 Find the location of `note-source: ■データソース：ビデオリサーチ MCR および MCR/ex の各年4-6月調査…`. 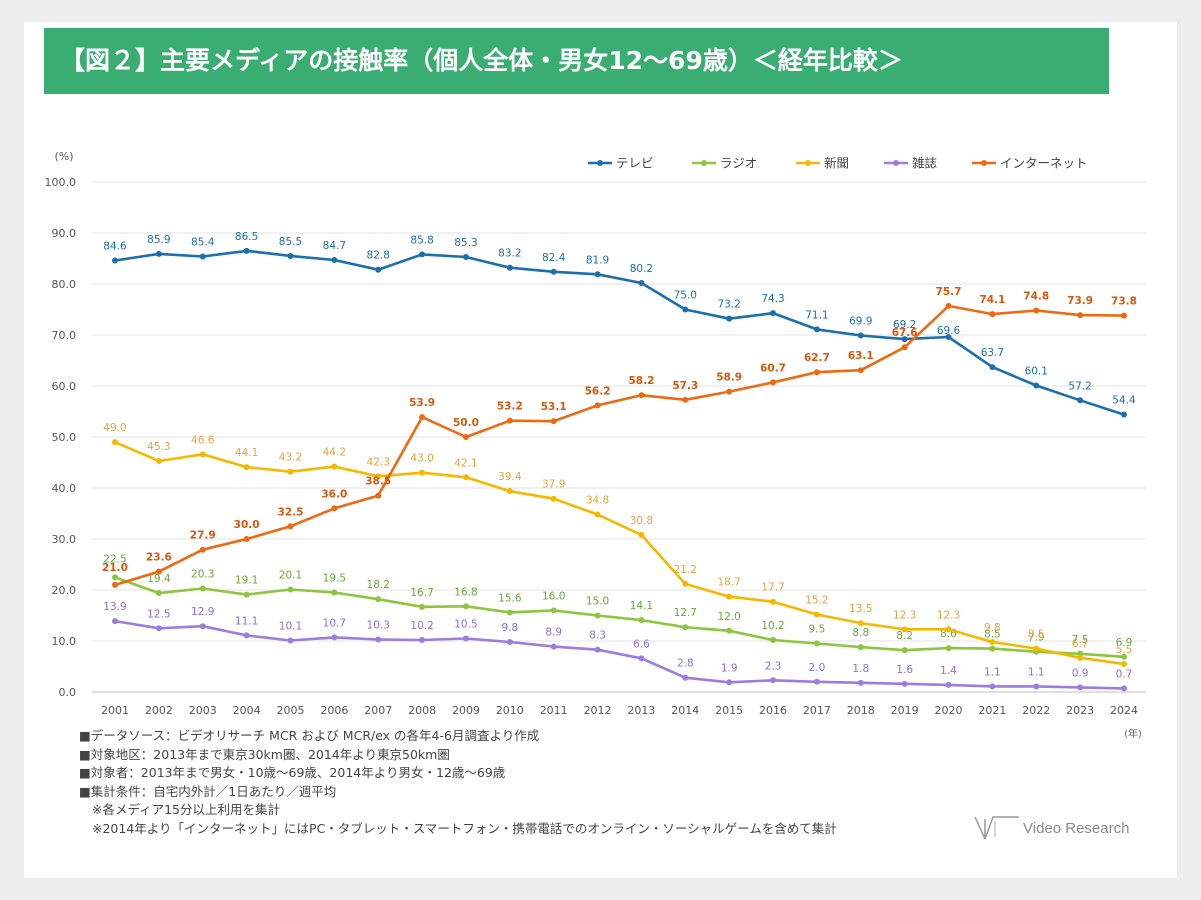

note-source: ■データソース：ビデオリサーチ MCR および MCR/ex の各年4-6月調査… is located at coordinates (309, 735).